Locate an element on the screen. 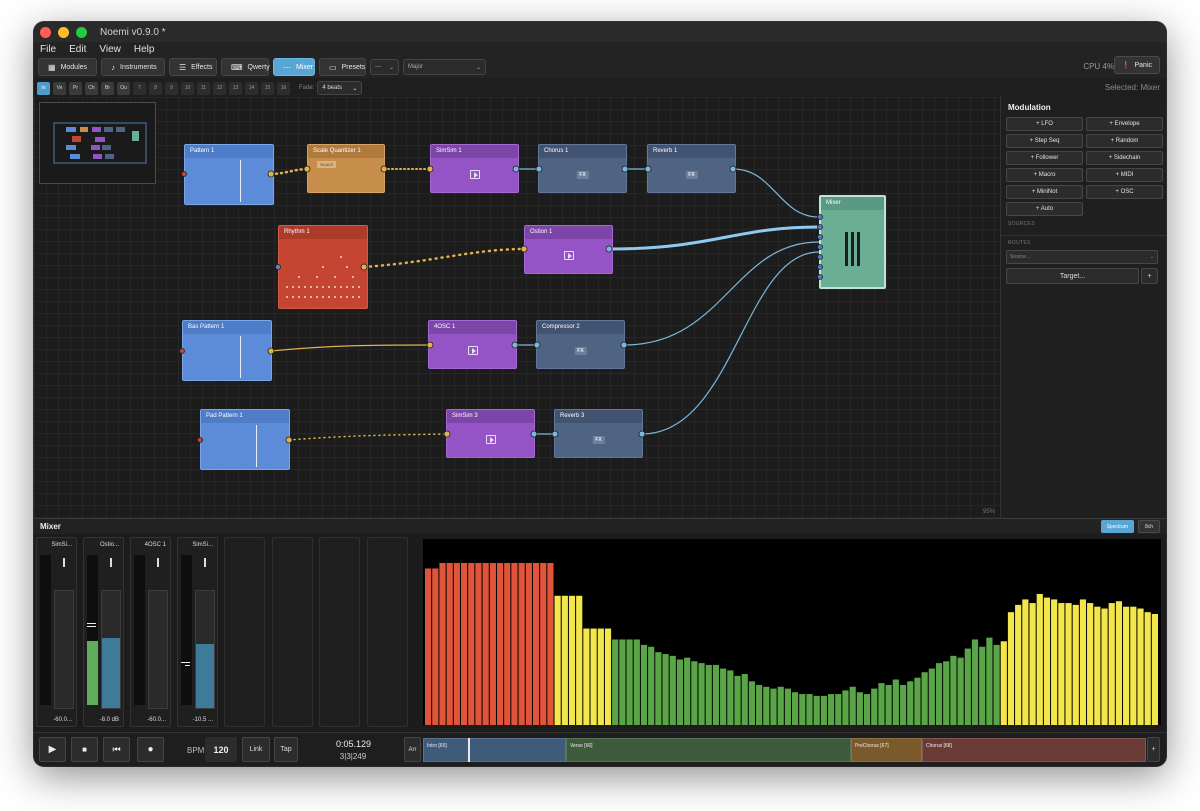 Image resolution: width=1200 pixels, height=811 pixels. channel-ch: Ch is located at coordinates (91, 88).